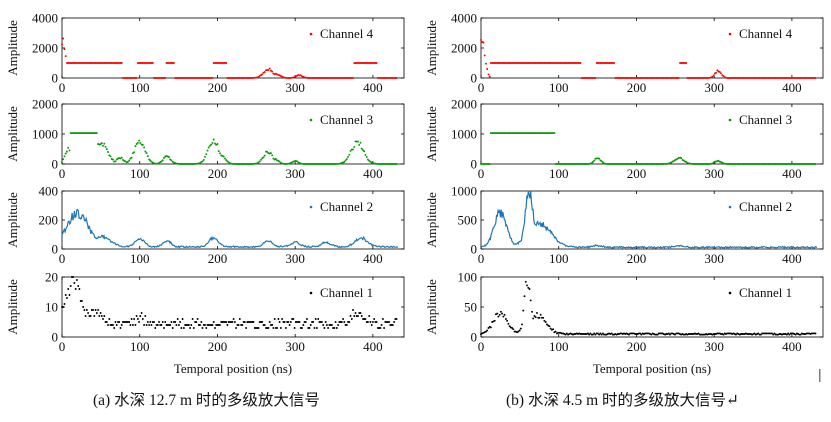  What do you see at coordinates (792, 87) in the screenshot?
I see `x-tick-label-b-channel-4: 400` at bounding box center [792, 87].